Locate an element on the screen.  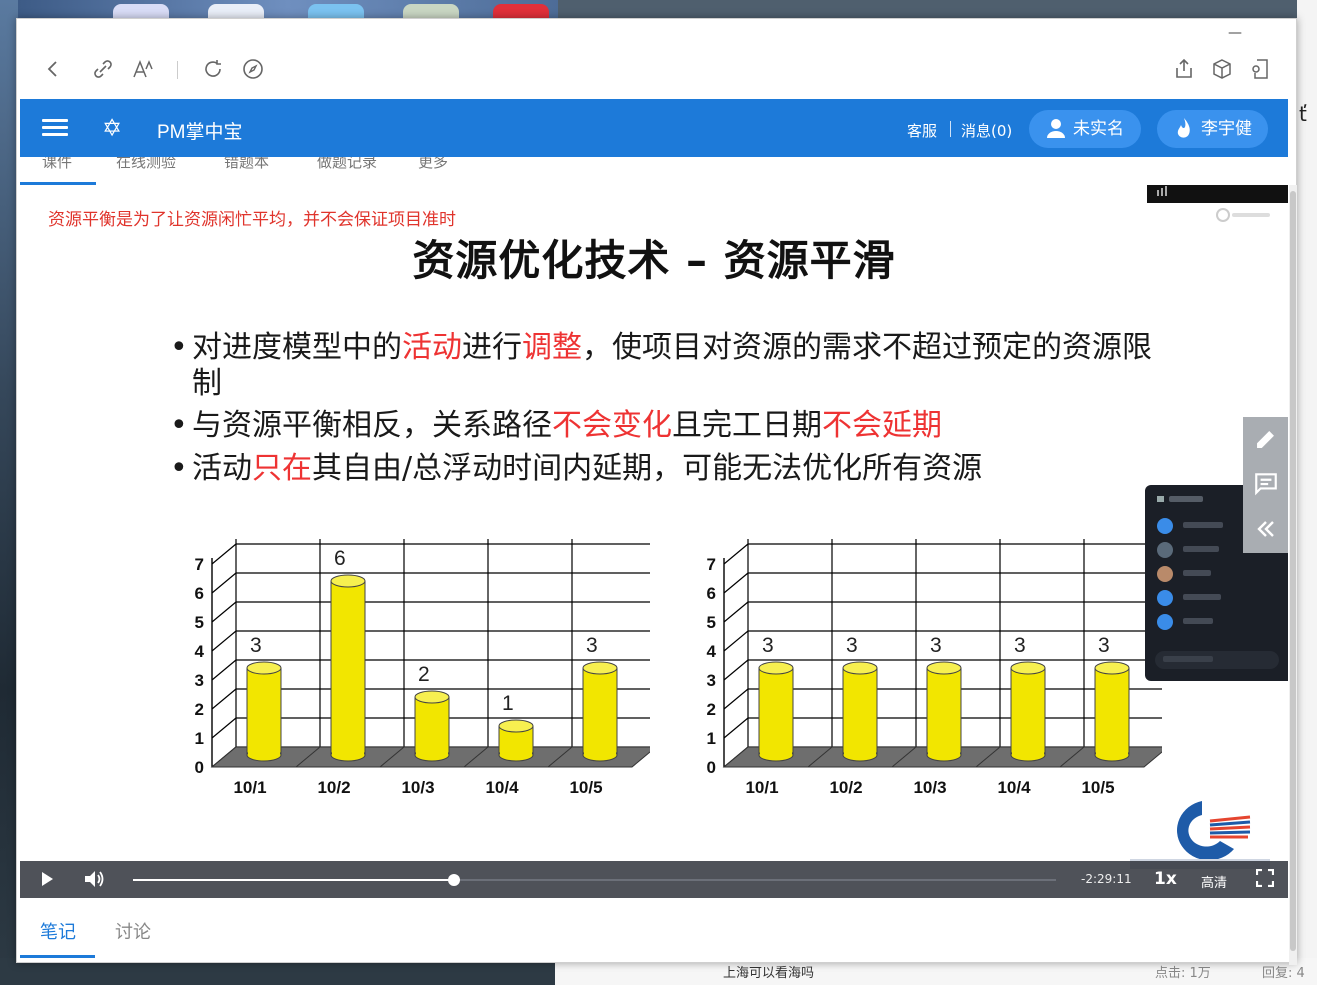
chat-input is located at coordinates (1217, 660).